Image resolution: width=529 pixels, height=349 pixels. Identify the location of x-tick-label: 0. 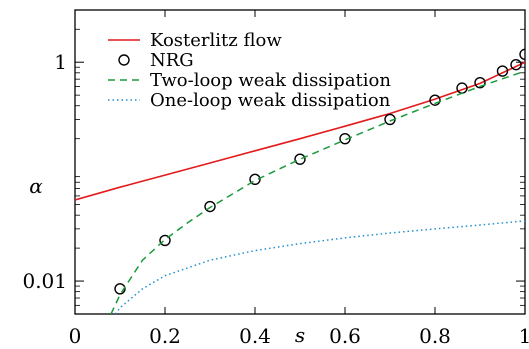
(75, 336).